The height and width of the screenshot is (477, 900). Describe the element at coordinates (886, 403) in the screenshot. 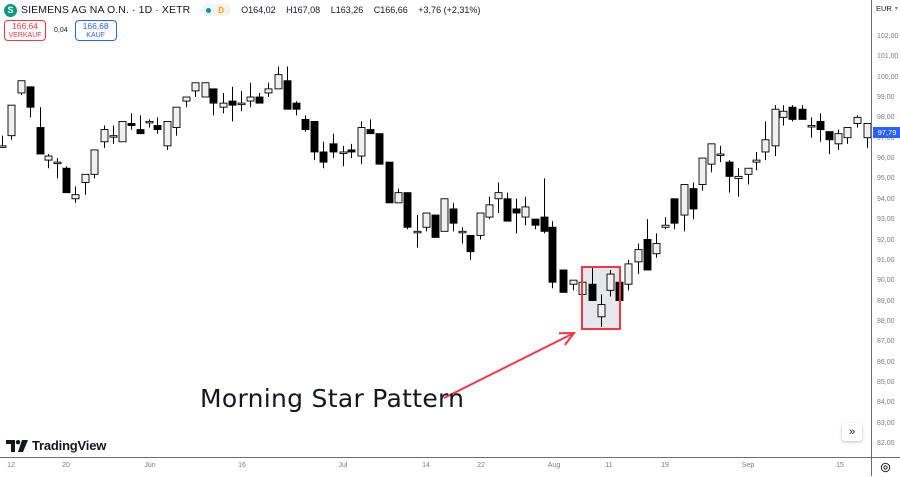

I see `price-tick-label: 84,00` at that location.